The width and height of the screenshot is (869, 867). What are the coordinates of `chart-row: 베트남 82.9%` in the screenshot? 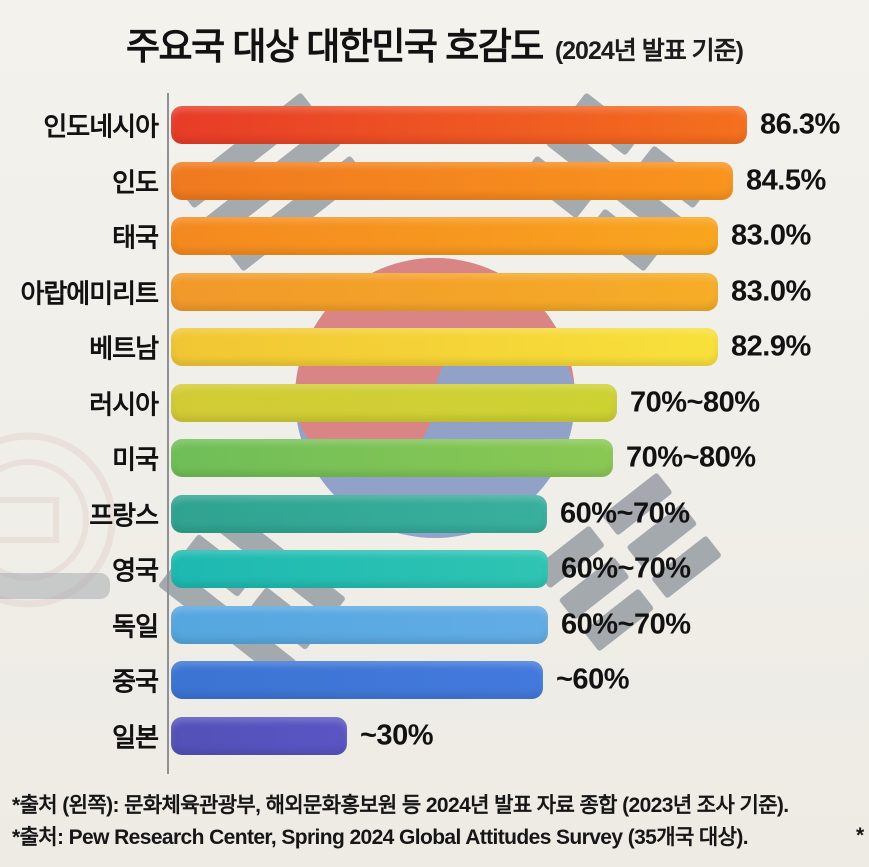 It's located at (434, 347).